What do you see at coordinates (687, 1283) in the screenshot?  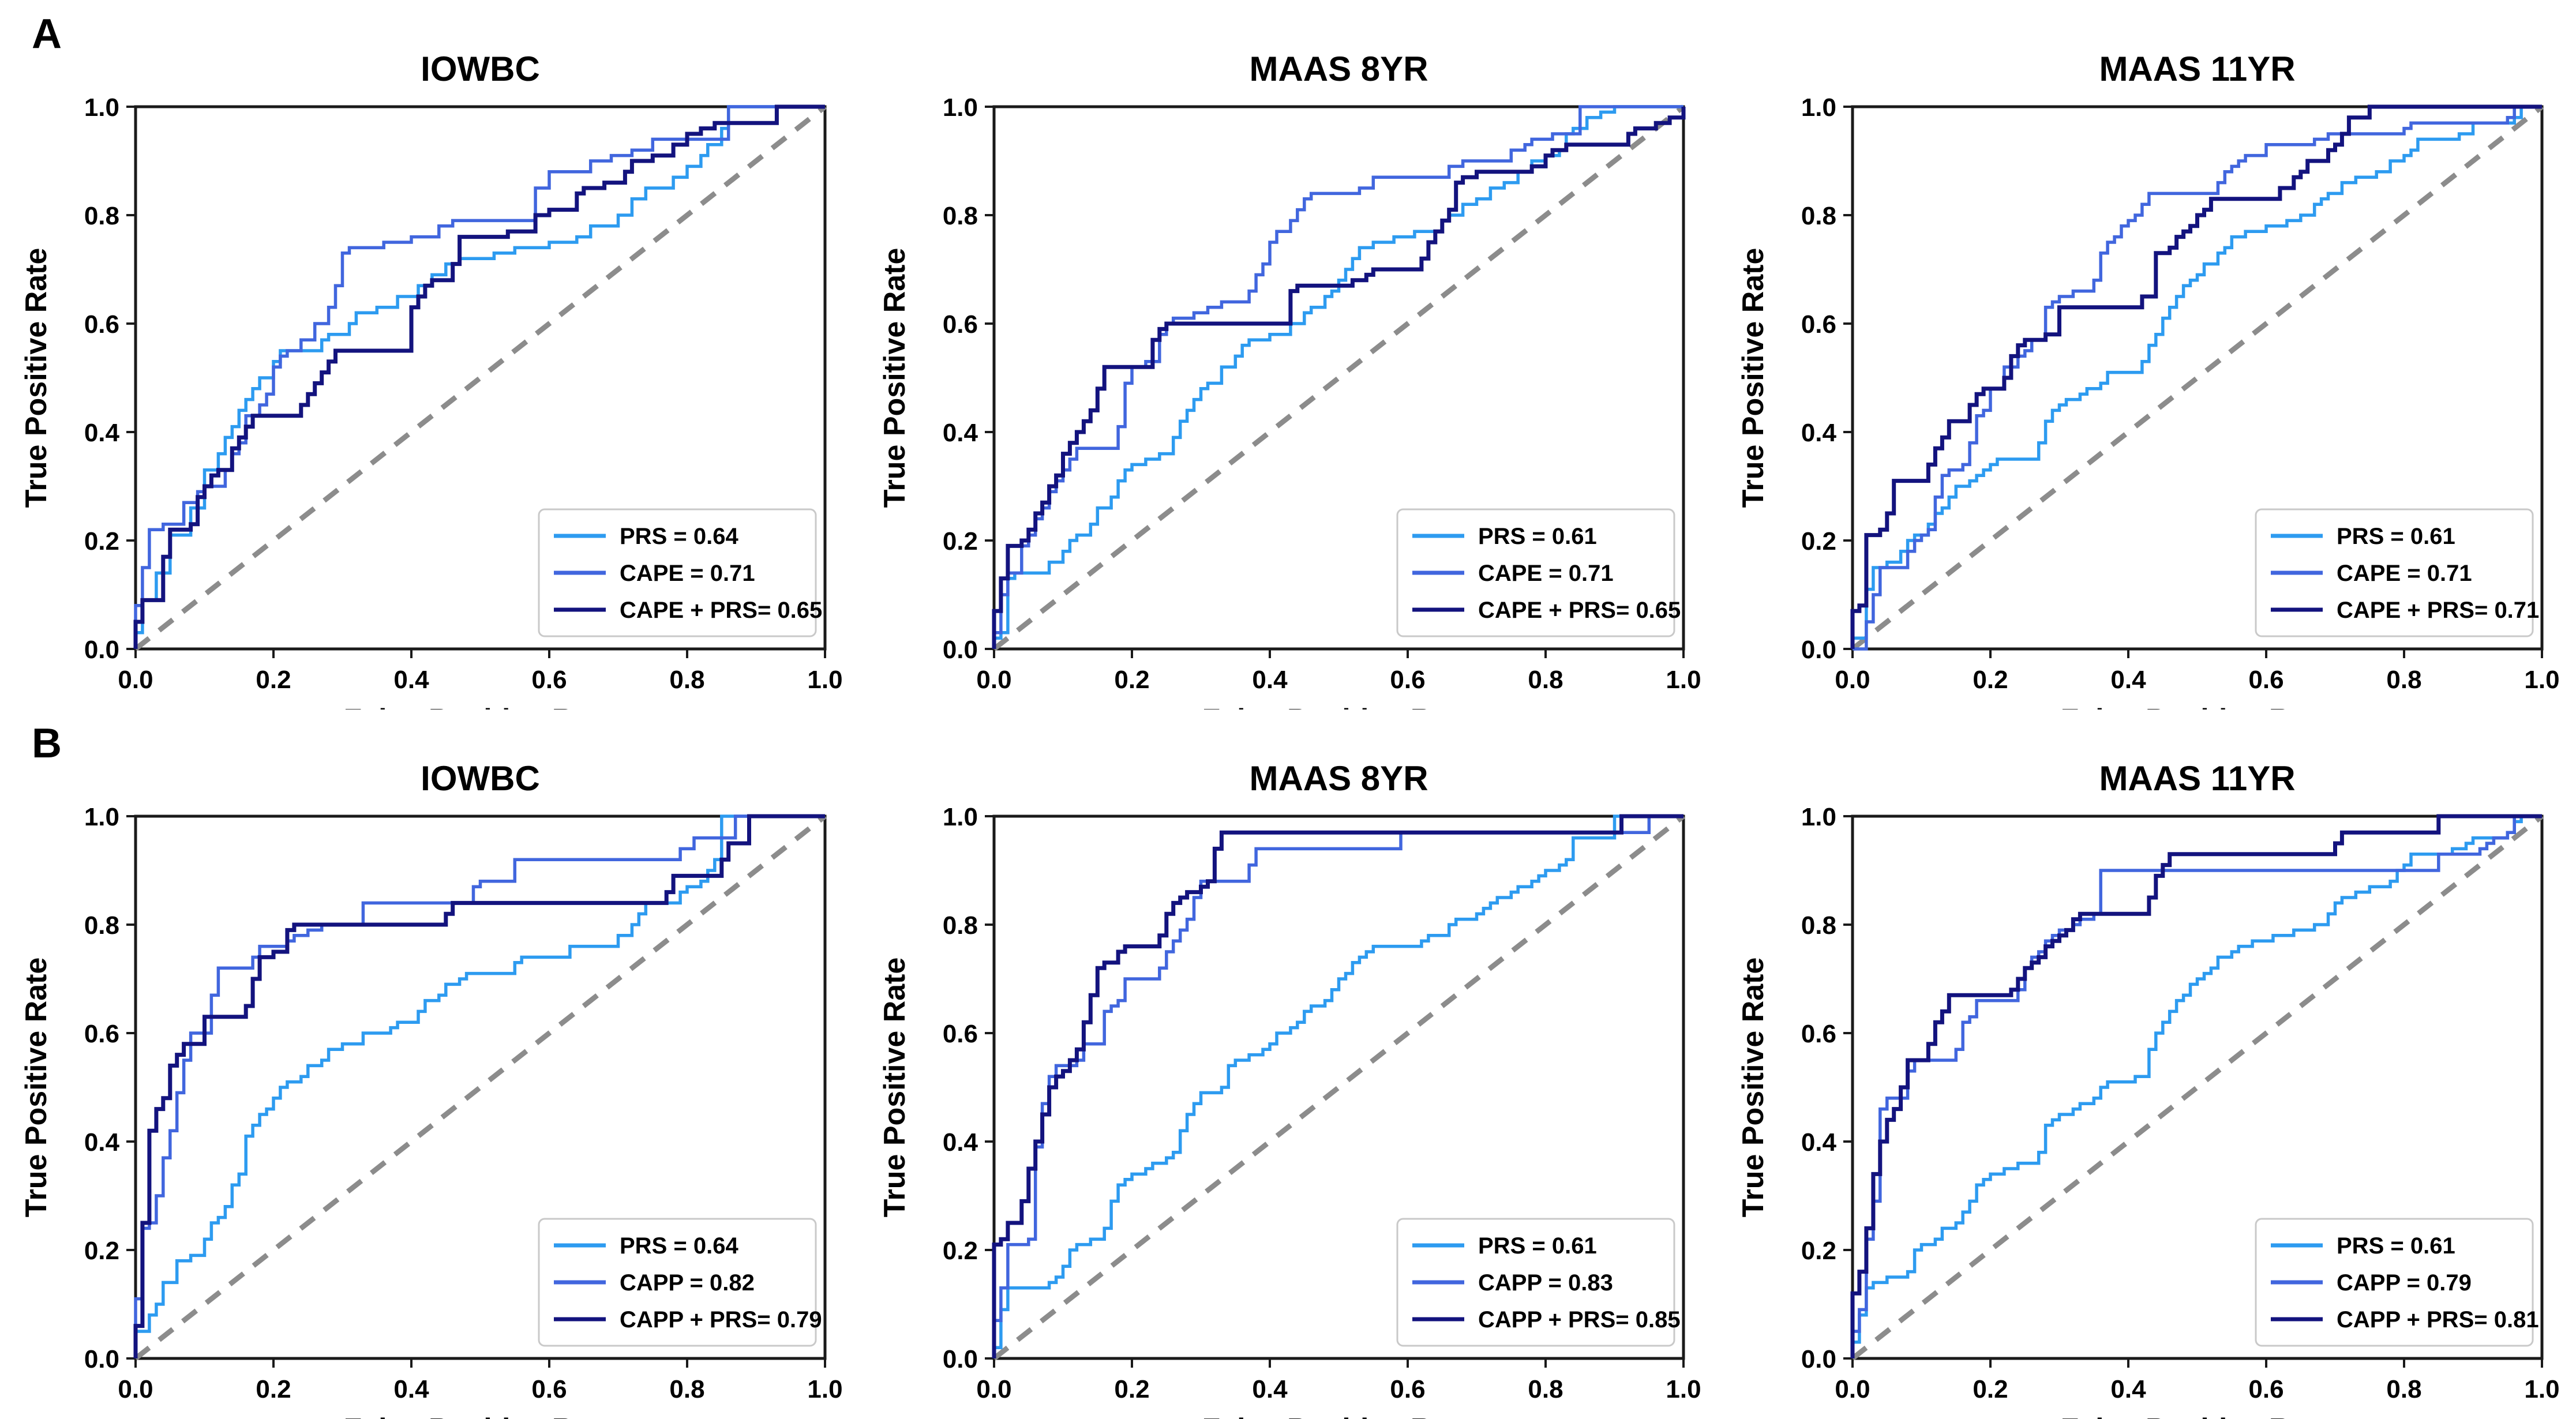 I see `legend-label: CAPP = 0.82` at bounding box center [687, 1283].